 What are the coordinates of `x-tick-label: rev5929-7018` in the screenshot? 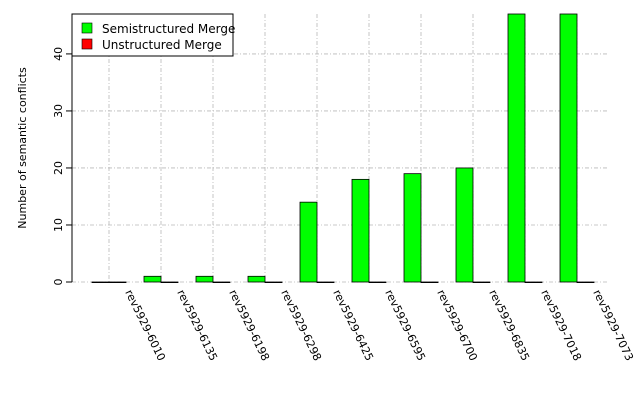 It's located at (561, 325).